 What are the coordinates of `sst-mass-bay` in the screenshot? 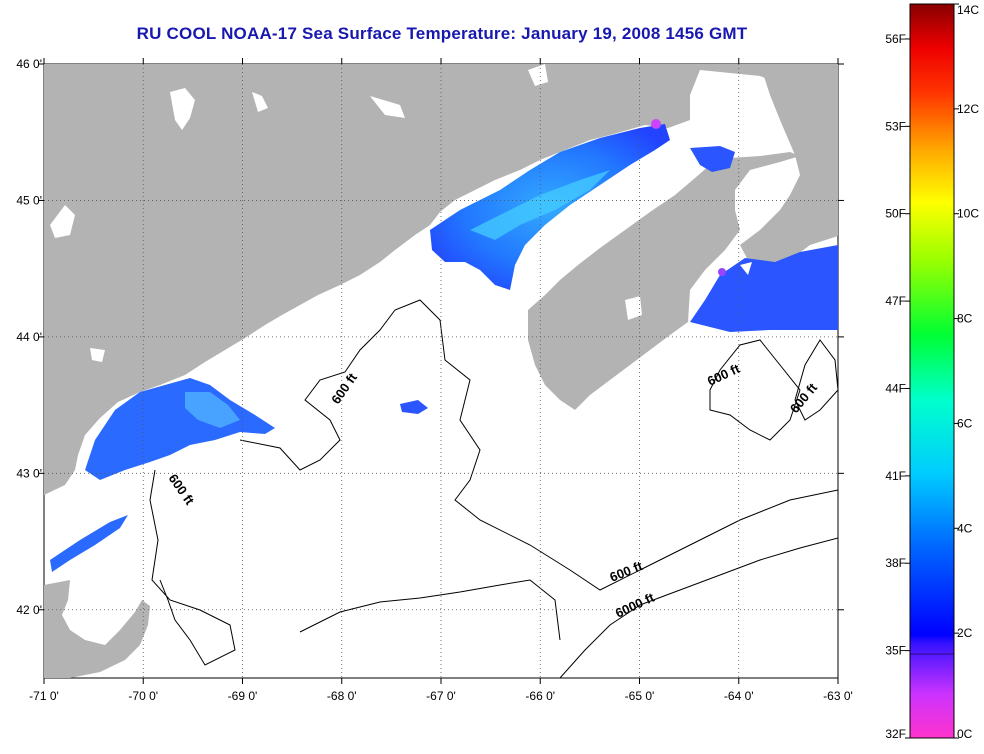 It's located at (89, 543).